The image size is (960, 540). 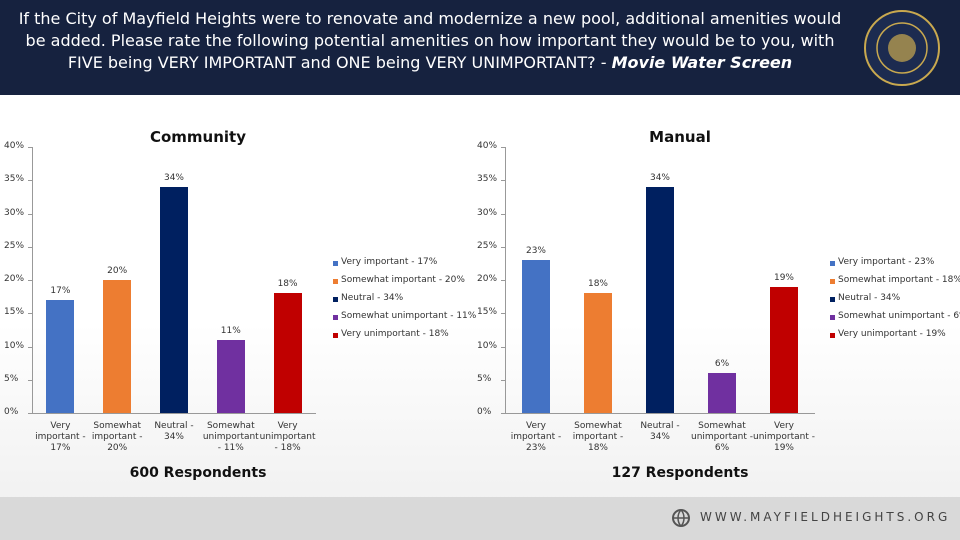 I want to click on value-label: 11%, so click(x=230, y=330).